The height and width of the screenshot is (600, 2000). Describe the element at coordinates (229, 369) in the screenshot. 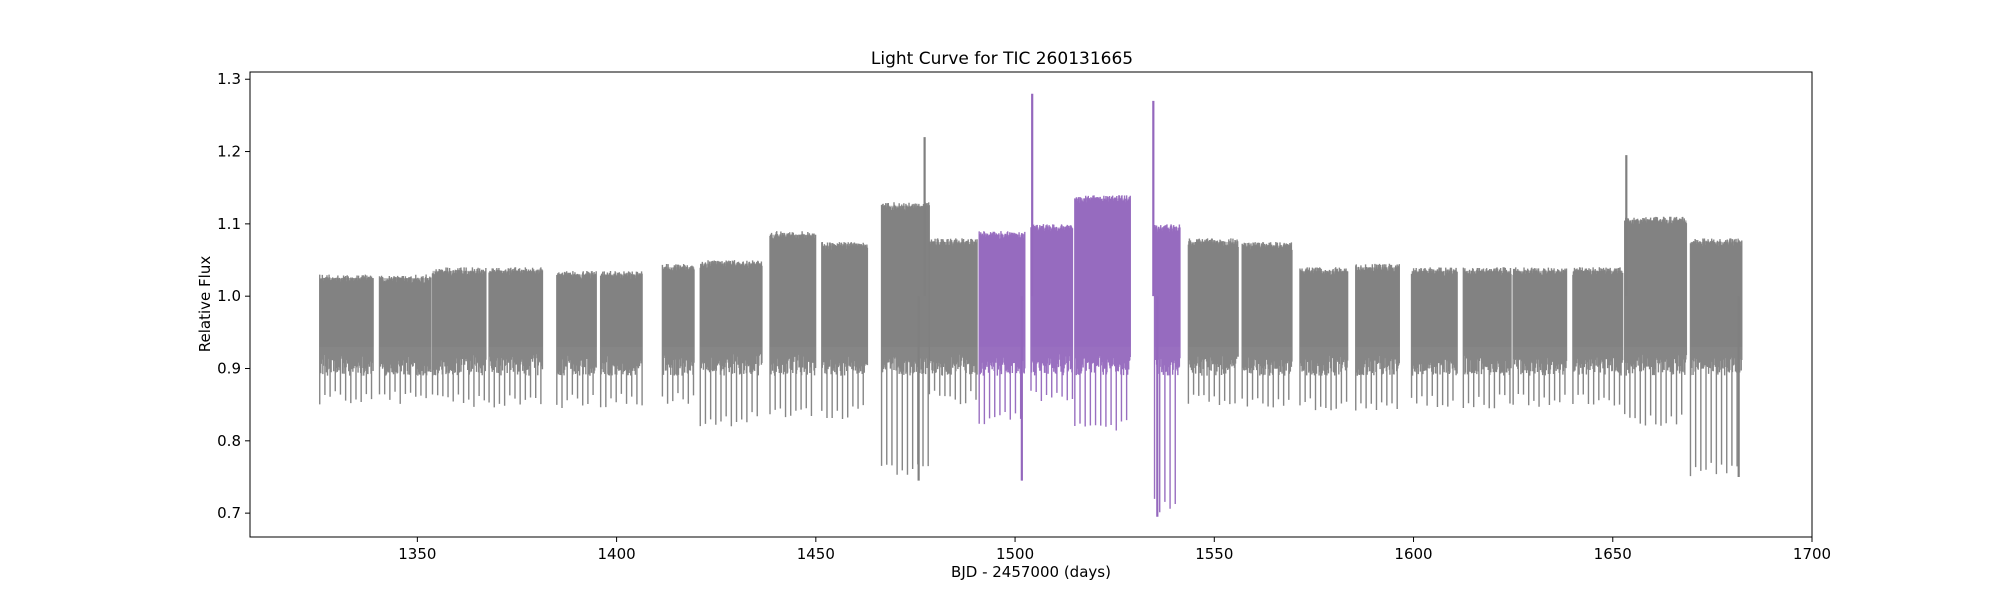

I see `y-tick-label: 0.9` at that location.